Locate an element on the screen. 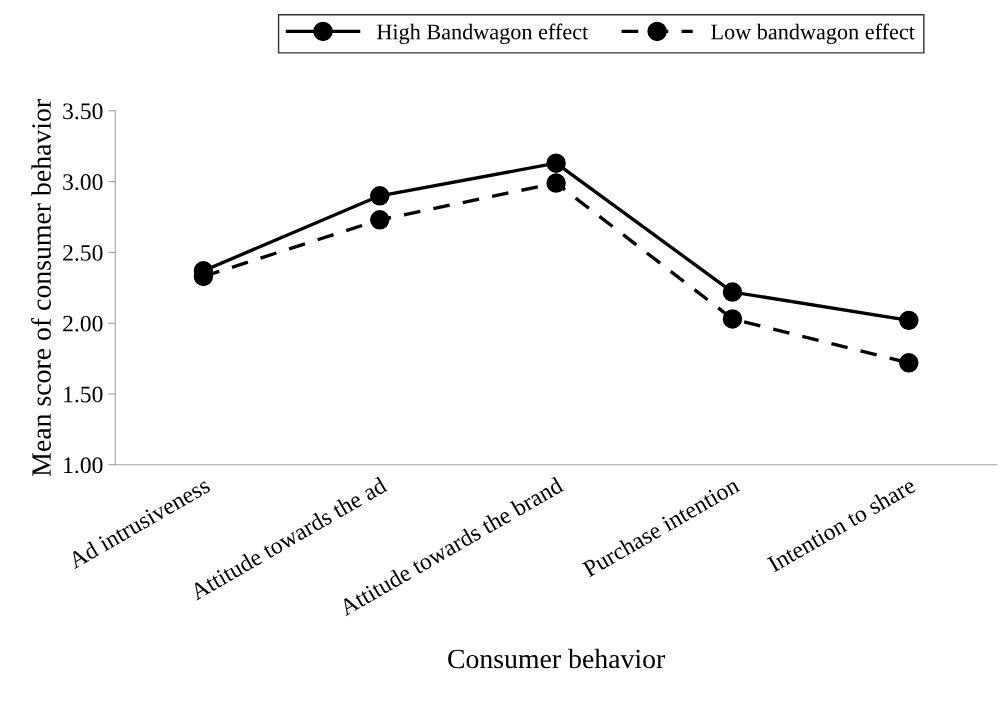  legend-label: Low bandwagon effect is located at coordinates (813, 34).